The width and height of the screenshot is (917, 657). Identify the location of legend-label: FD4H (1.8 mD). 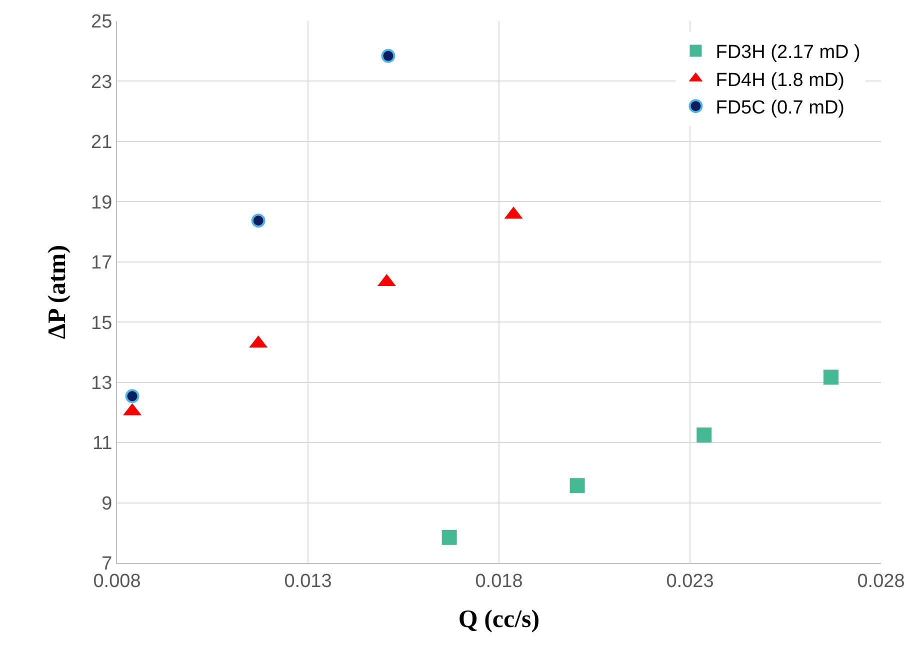
(780, 80).